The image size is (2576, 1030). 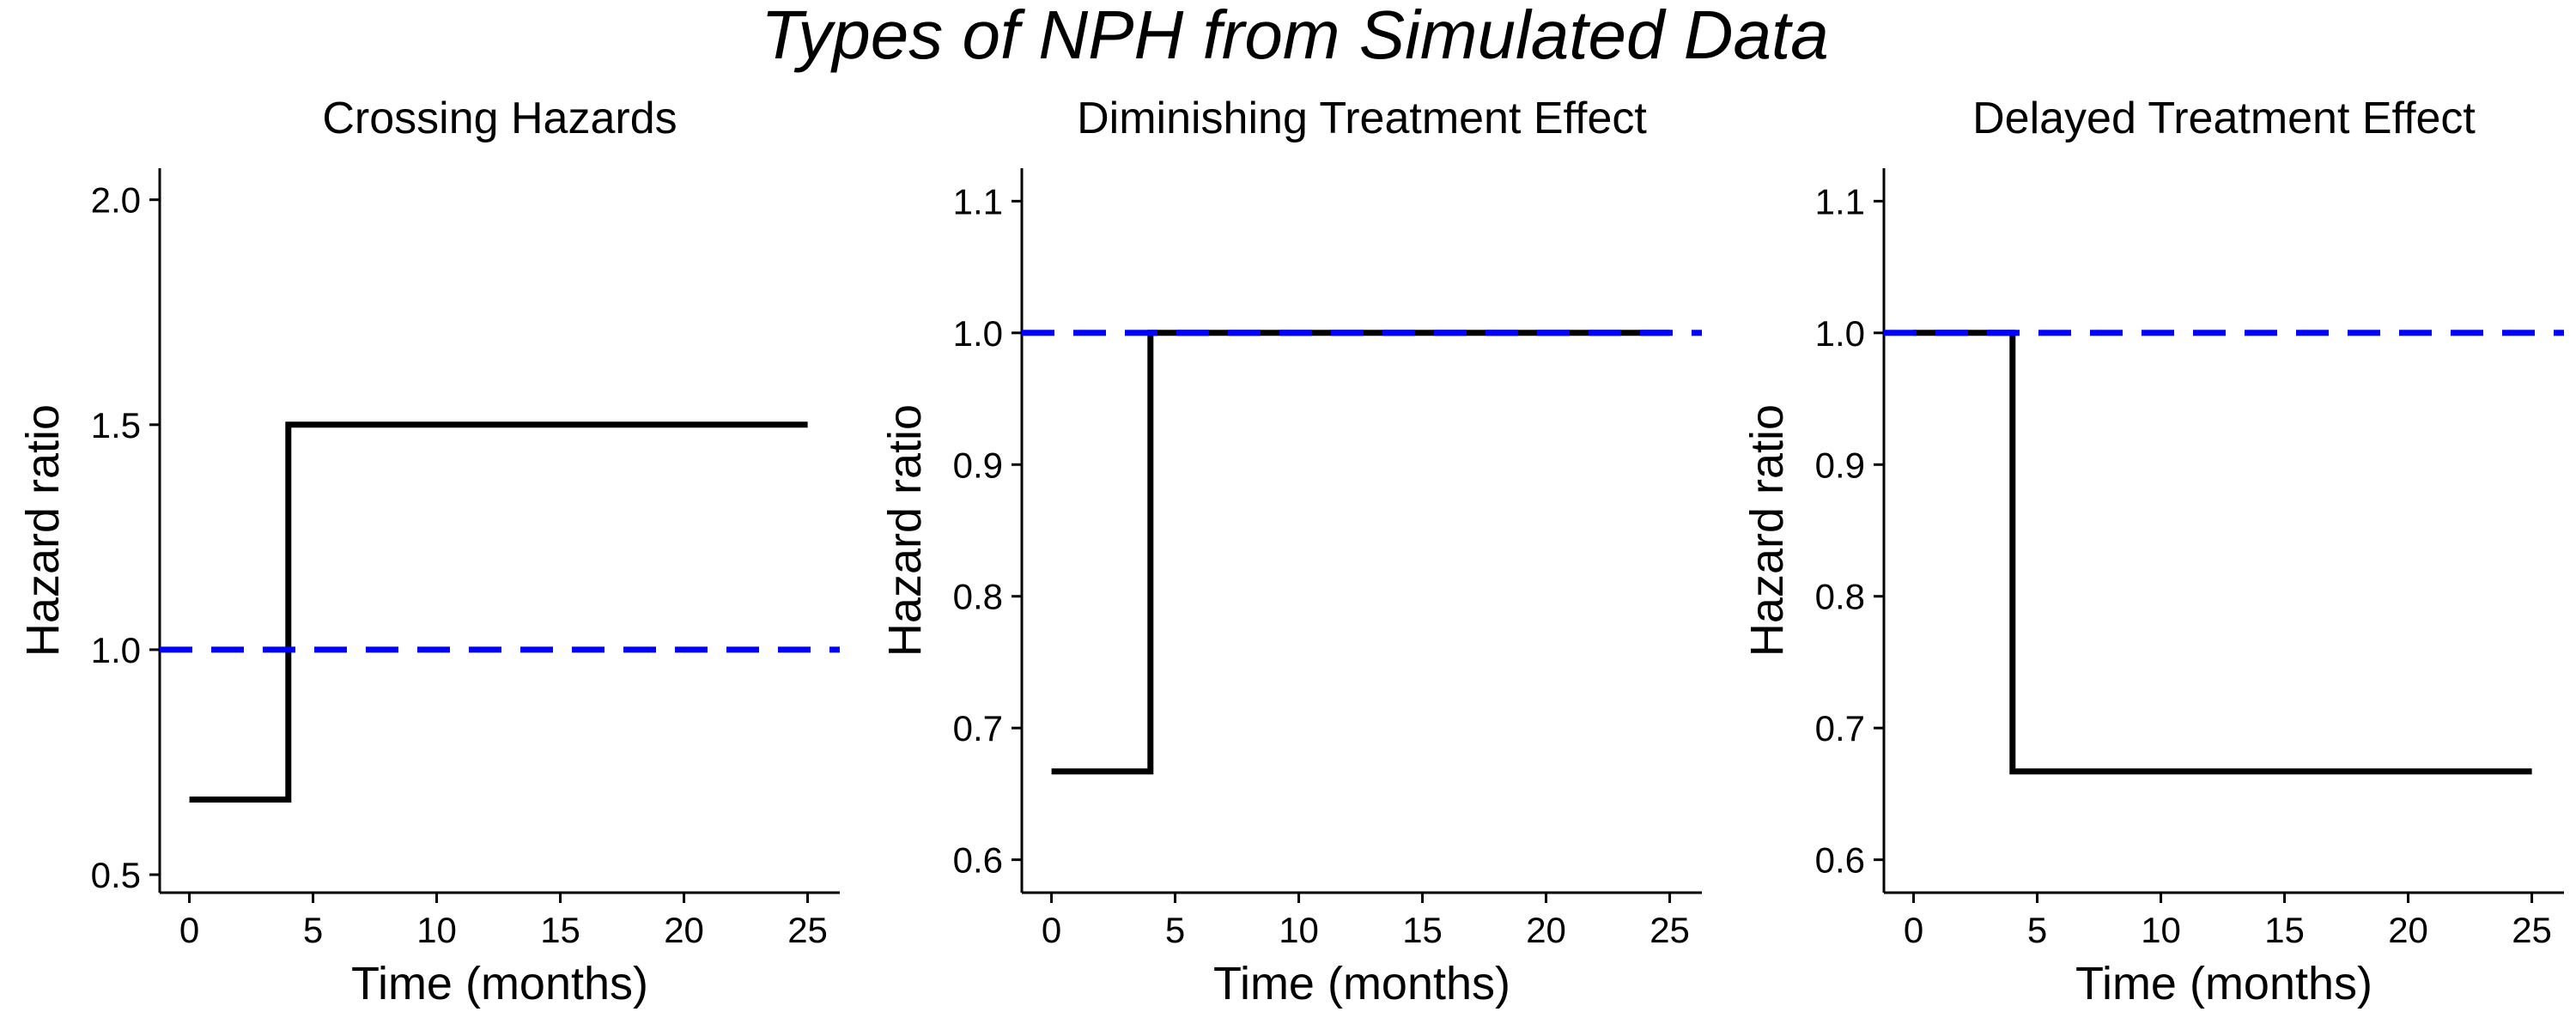 What do you see at coordinates (1362, 118) in the screenshot?
I see `panel-title: Diminishing Treatment Effect` at bounding box center [1362, 118].